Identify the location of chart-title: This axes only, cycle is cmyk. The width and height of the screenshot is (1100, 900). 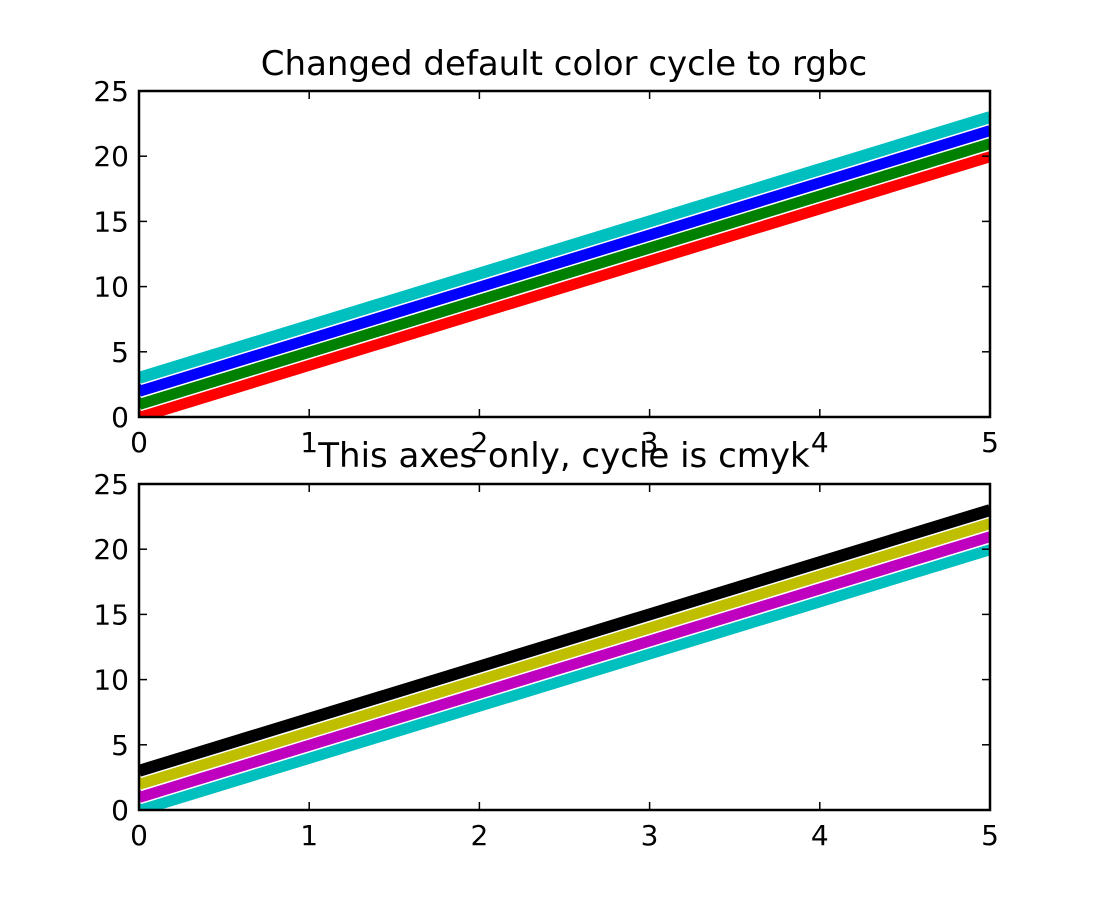
(563, 456).